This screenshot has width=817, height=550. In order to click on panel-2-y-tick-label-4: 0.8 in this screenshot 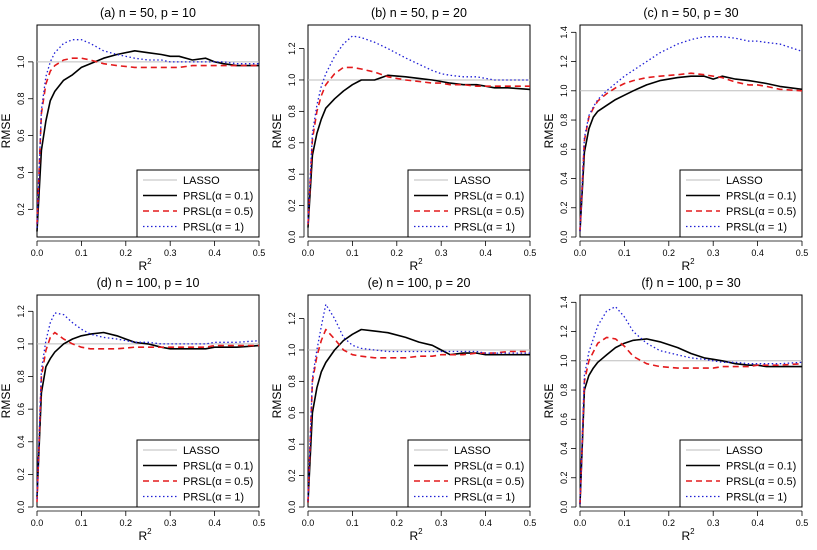, I will do `click(292, 111)`.